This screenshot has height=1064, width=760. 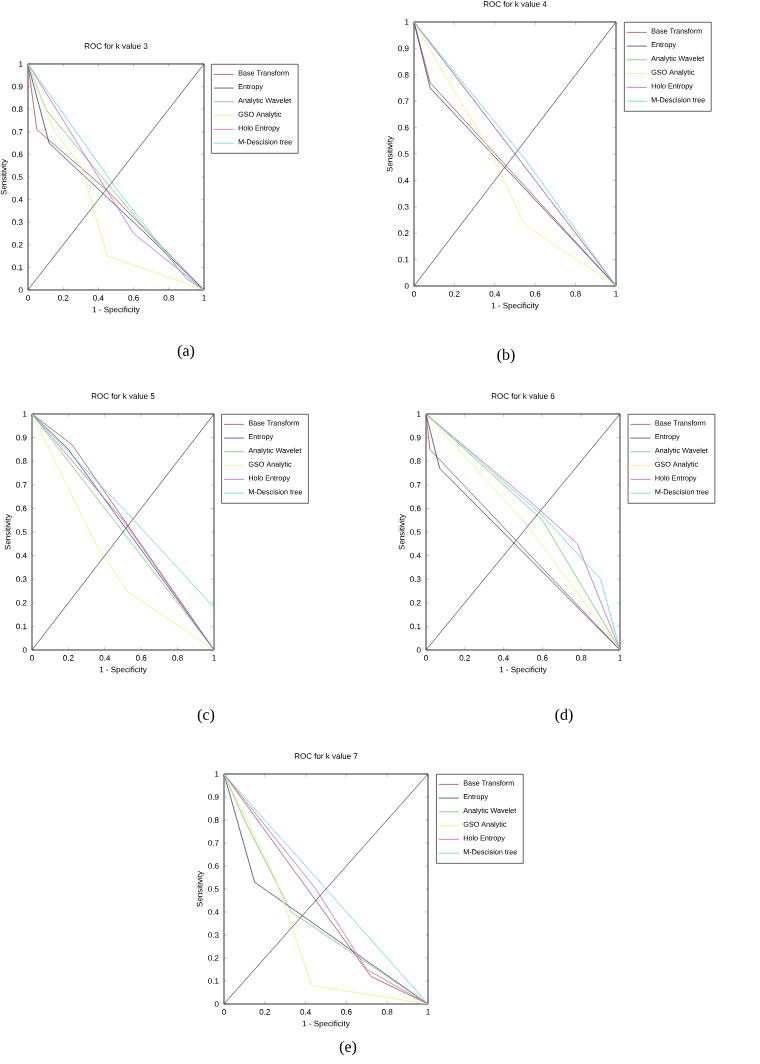 I want to click on text: (d), so click(x=564, y=716).